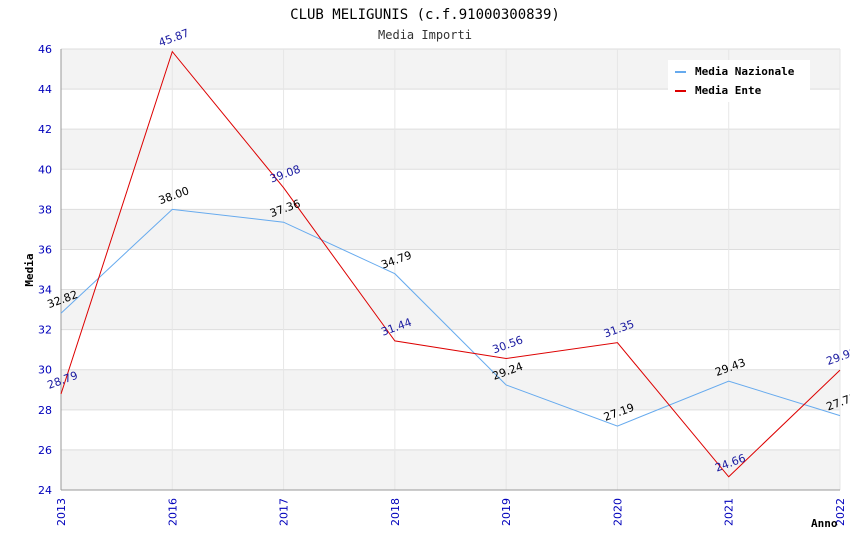  Describe the element at coordinates (45, 370) in the screenshot. I see `y-tick-label: 30` at that location.